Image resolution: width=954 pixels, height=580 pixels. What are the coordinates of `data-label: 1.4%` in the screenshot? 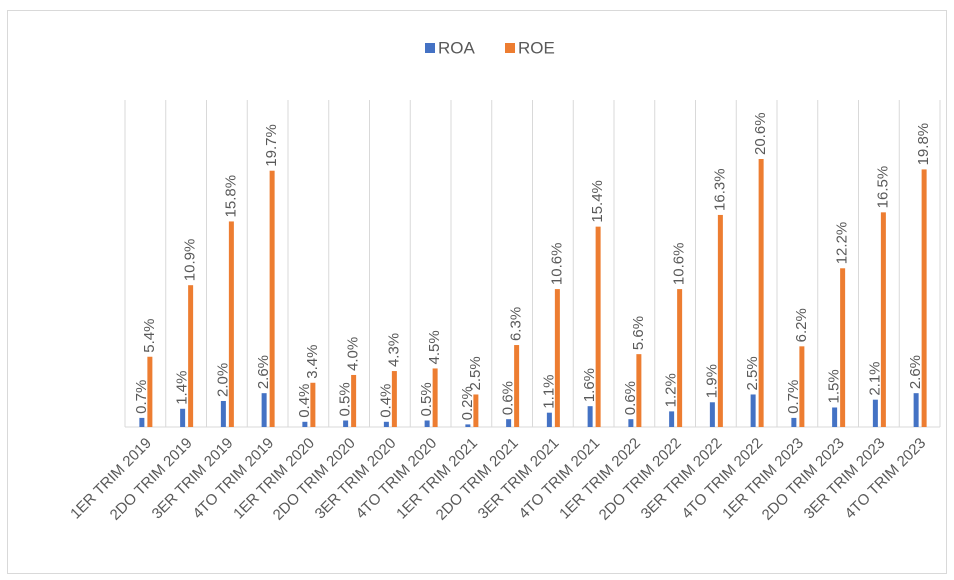 It's located at (182, 388).